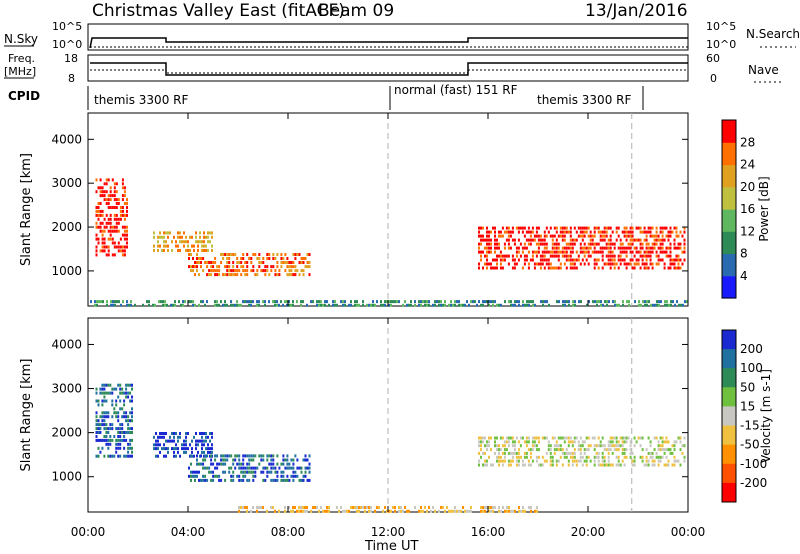  What do you see at coordinates (713, 58) in the screenshot?
I see `nave-tick-top: 60` at bounding box center [713, 58].